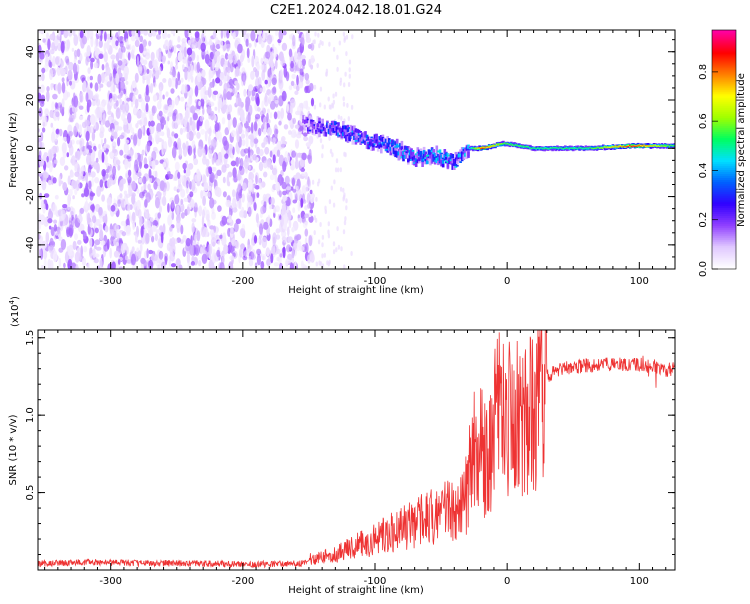 The height and width of the screenshot is (604, 750). I want to click on snr-y-tick-label: 1.0, so click(30, 415).